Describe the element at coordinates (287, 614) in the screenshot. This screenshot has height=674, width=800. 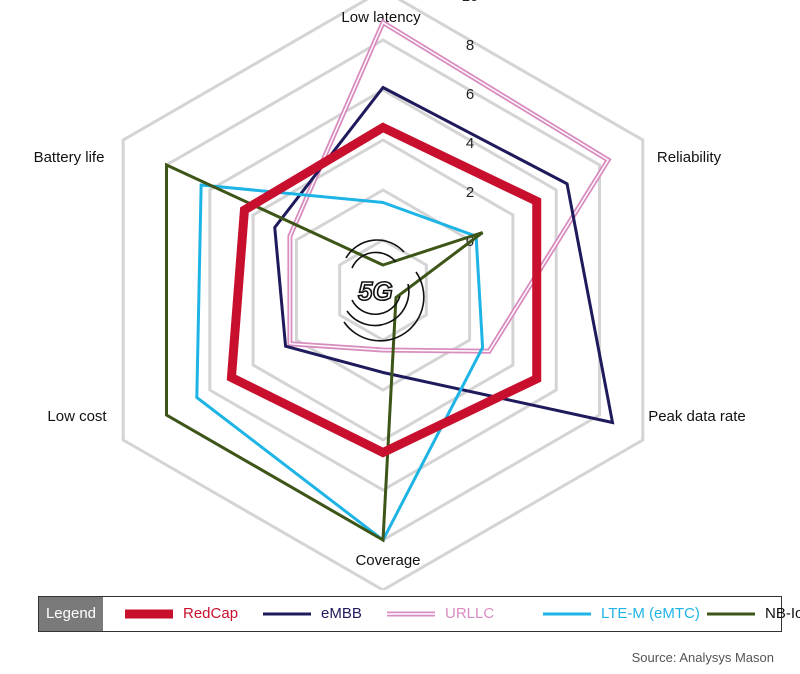
I see `legend-swatch-embb` at that location.